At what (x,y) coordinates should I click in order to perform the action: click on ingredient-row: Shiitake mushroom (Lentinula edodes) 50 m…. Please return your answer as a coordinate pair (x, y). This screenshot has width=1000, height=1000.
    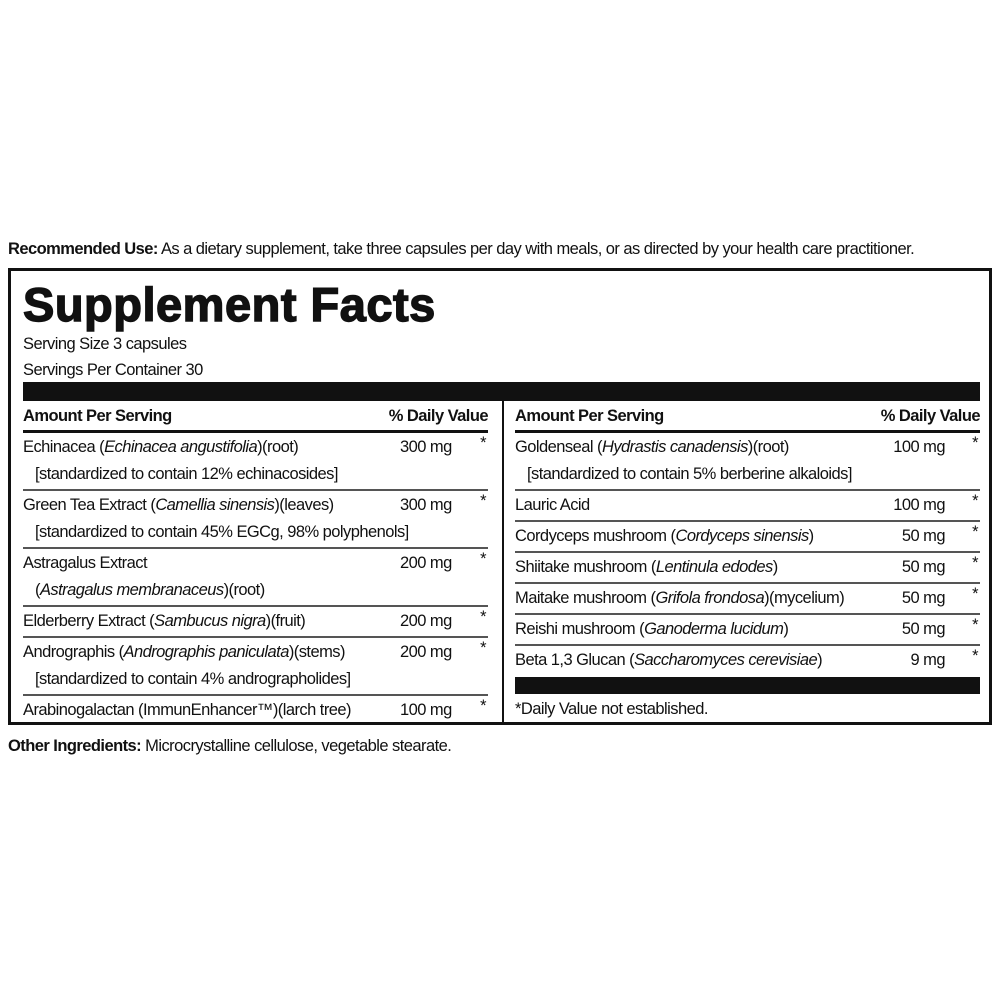
    Looking at the image, I should click on (747, 568).